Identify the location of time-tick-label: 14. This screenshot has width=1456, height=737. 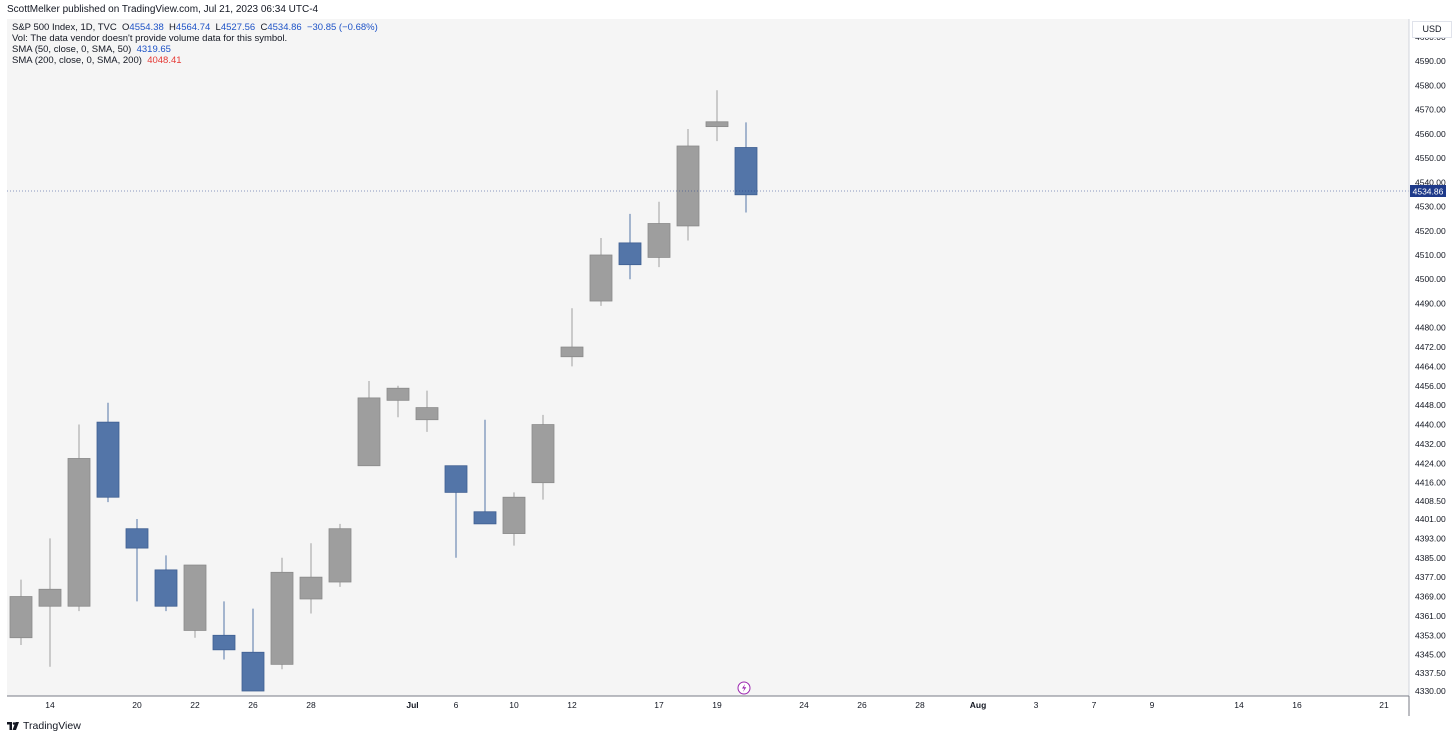
(50, 705).